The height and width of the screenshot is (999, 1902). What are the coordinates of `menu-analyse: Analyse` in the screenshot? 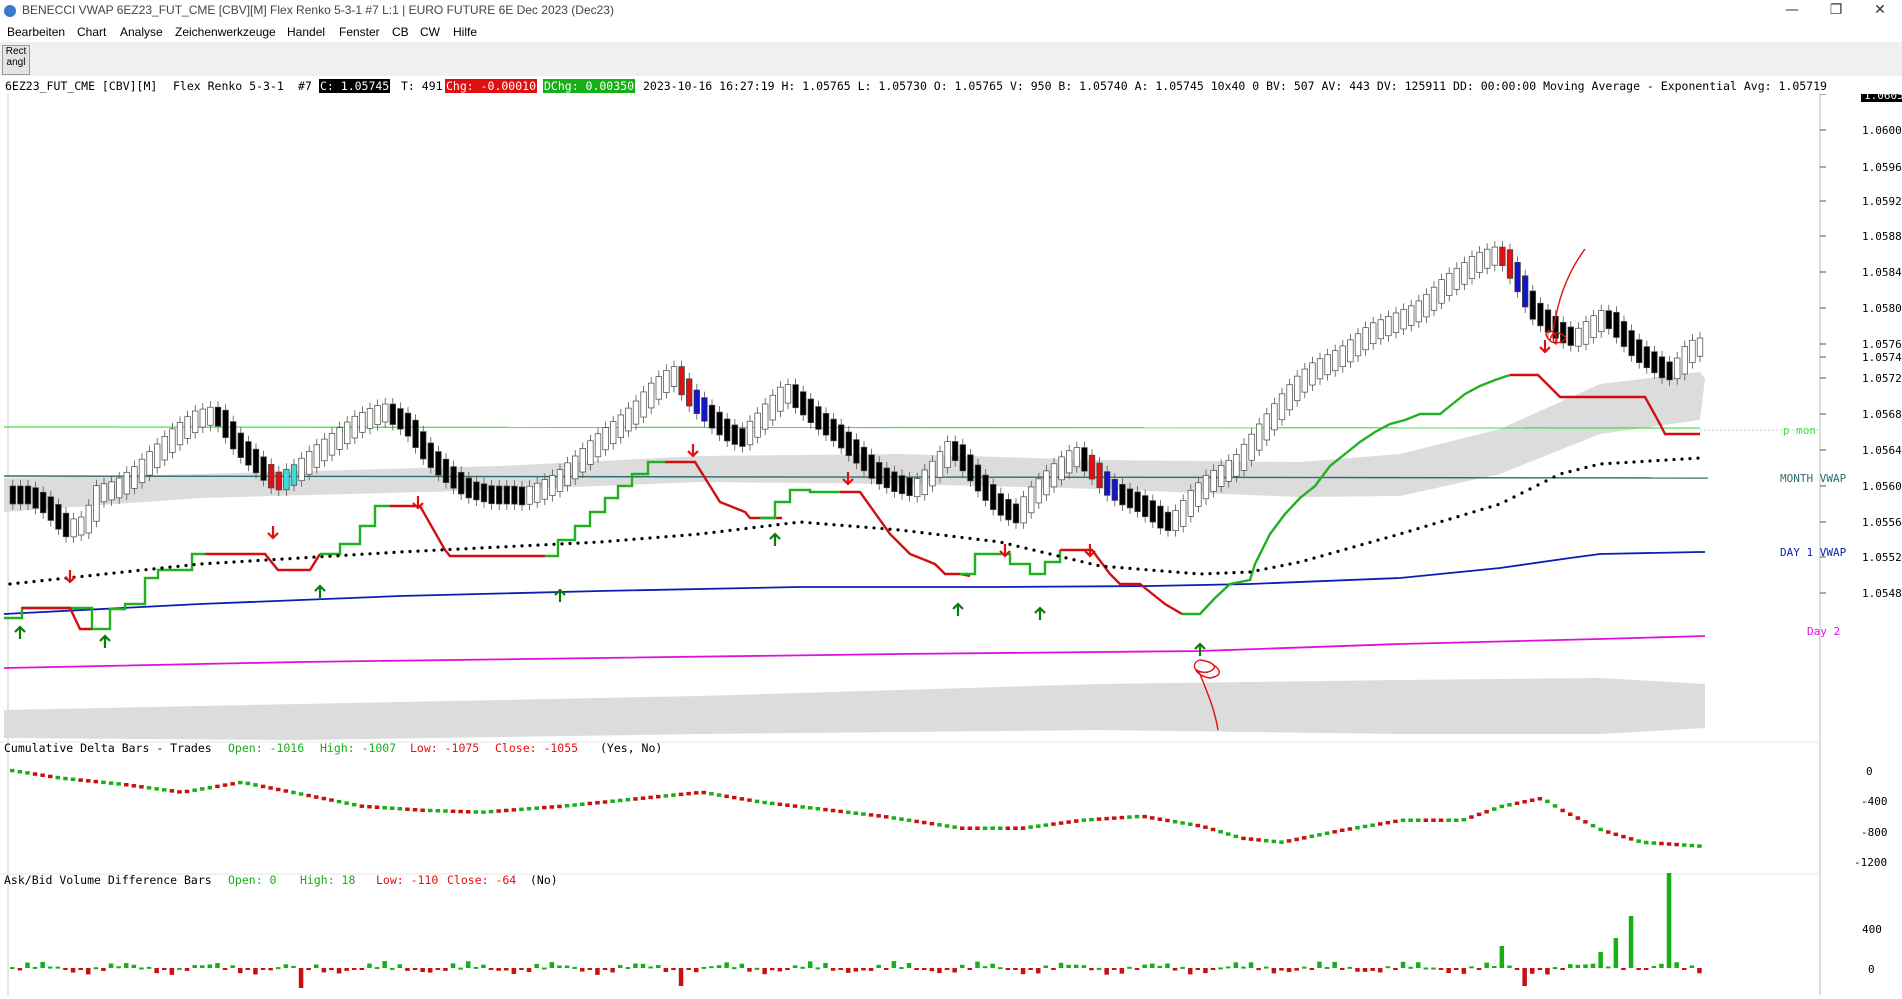 It's located at (141, 32).